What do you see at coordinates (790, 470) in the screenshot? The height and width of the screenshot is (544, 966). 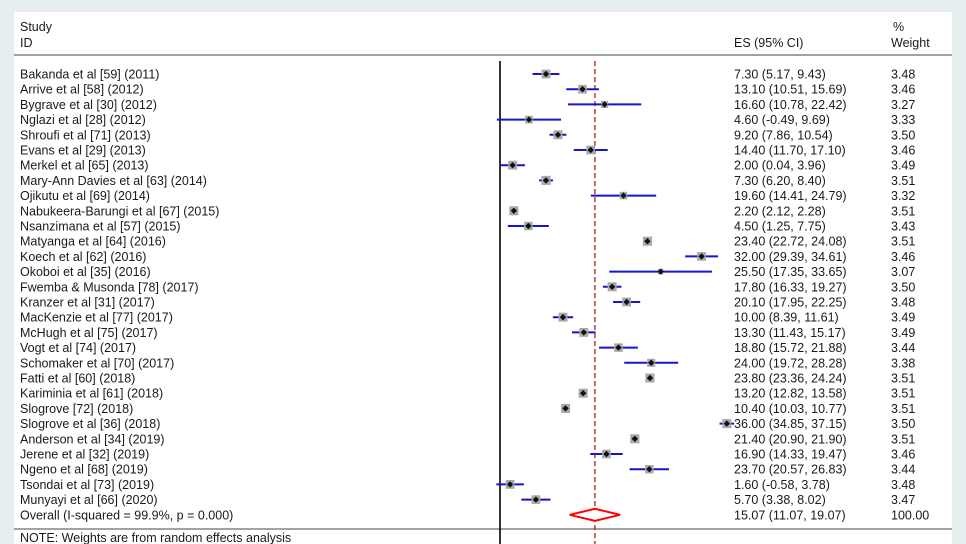 I see `study-es-ci: 23.70 (20.57, 26.83)` at bounding box center [790, 470].